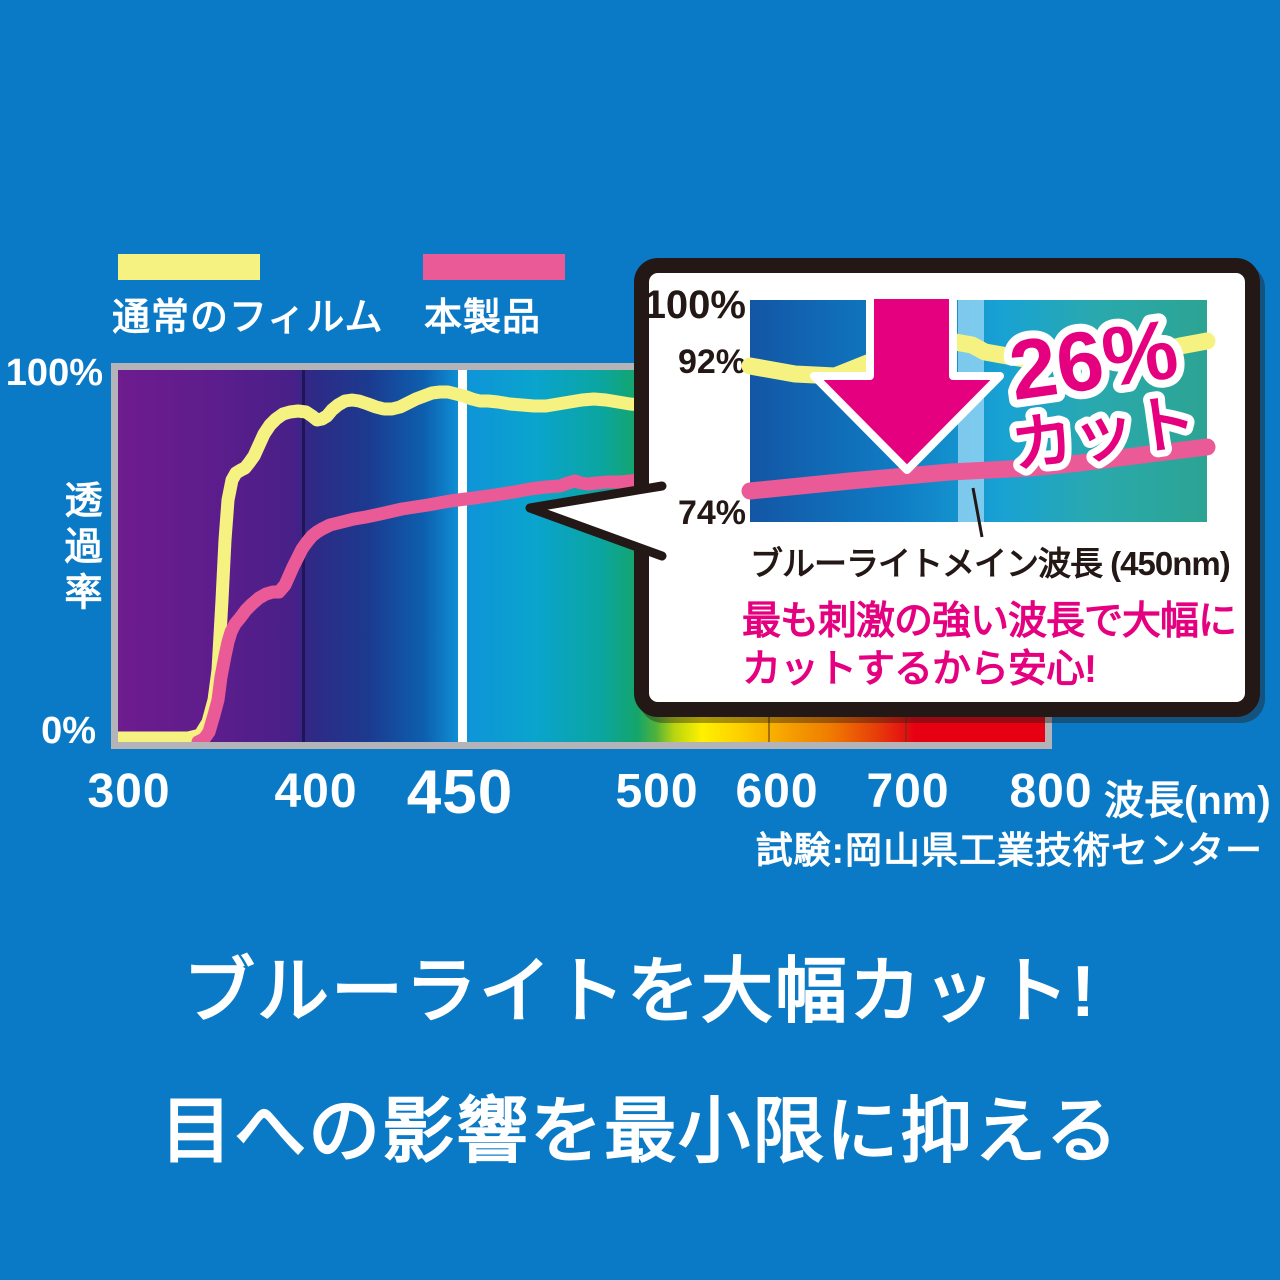 The image size is (1280, 1280). I want to click on x-tick-800: 800, so click(1051, 791).